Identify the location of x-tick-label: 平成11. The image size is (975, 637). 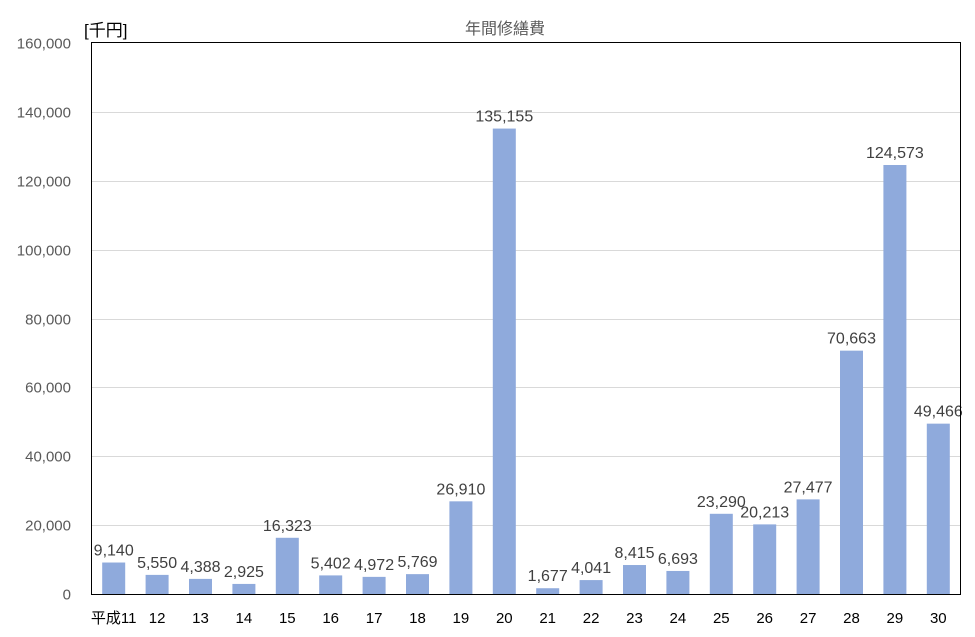
(114, 618).